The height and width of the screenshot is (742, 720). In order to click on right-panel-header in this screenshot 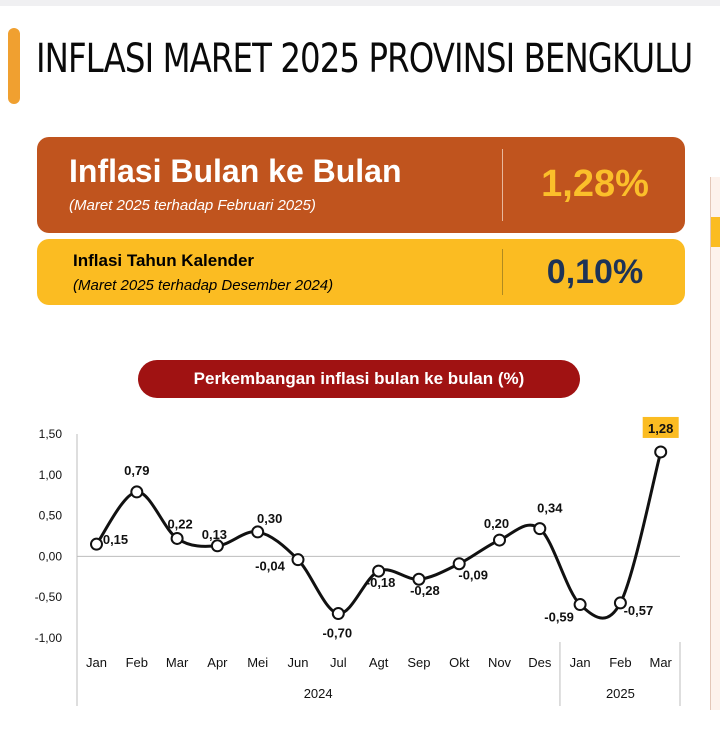, I will do `click(715, 232)`.